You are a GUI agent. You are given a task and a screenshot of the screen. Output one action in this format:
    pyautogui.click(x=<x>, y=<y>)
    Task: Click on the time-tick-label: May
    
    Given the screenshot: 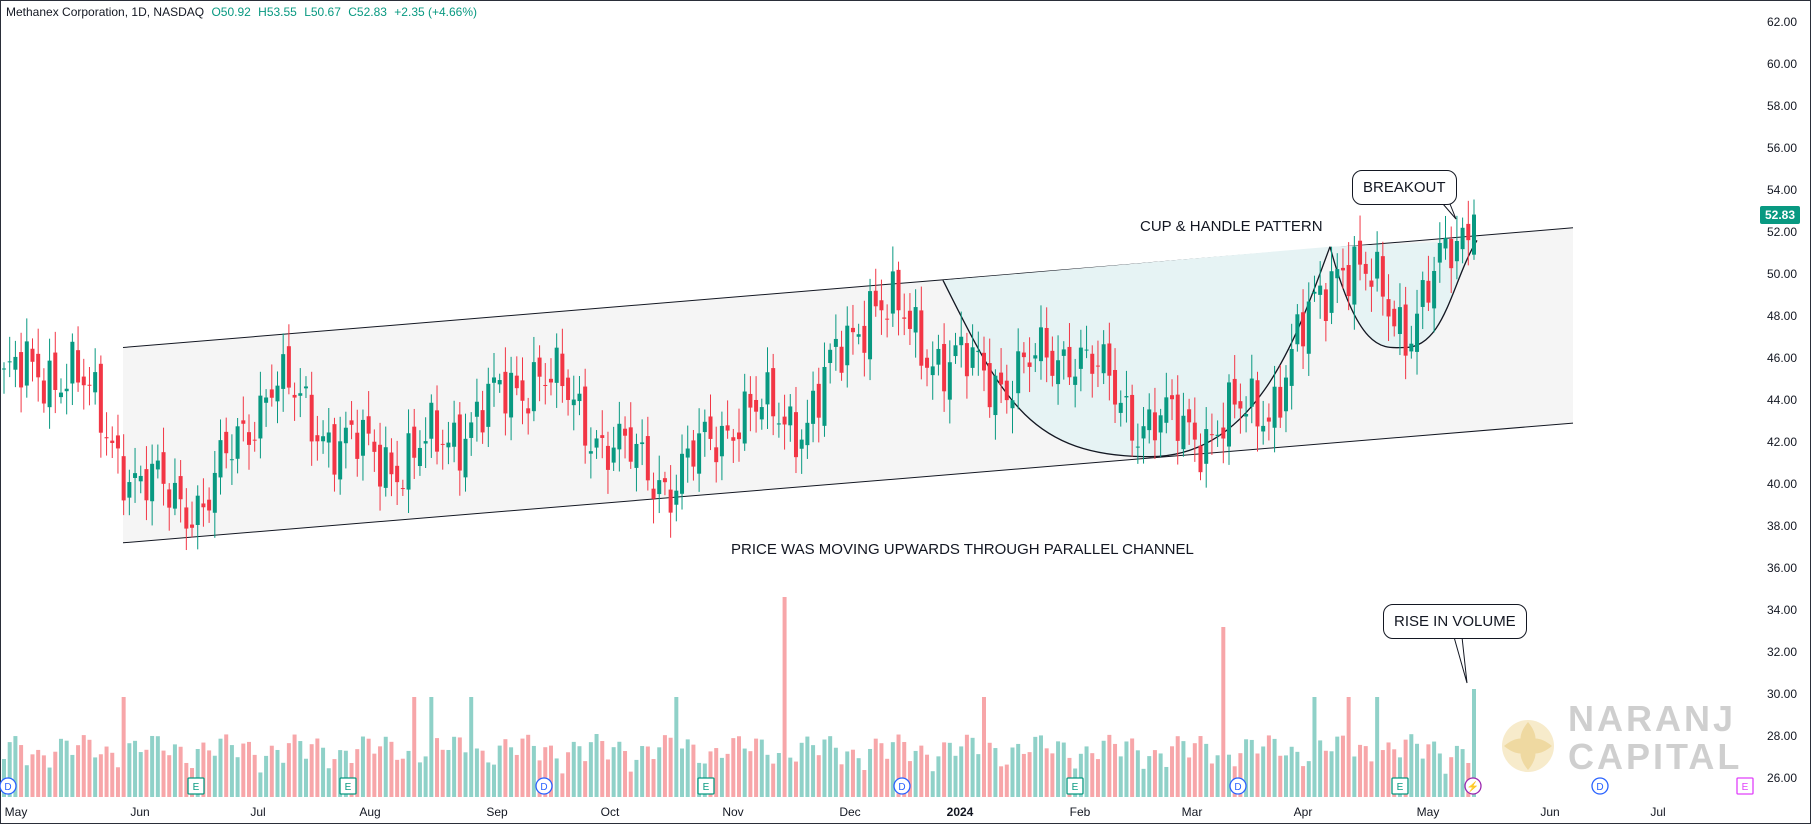 What is the action you would take?
    pyautogui.click(x=1428, y=812)
    